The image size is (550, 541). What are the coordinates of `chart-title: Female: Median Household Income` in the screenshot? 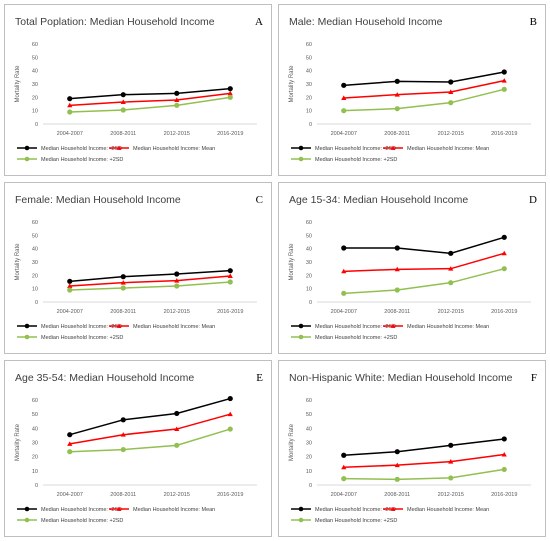 It's located at (98, 200).